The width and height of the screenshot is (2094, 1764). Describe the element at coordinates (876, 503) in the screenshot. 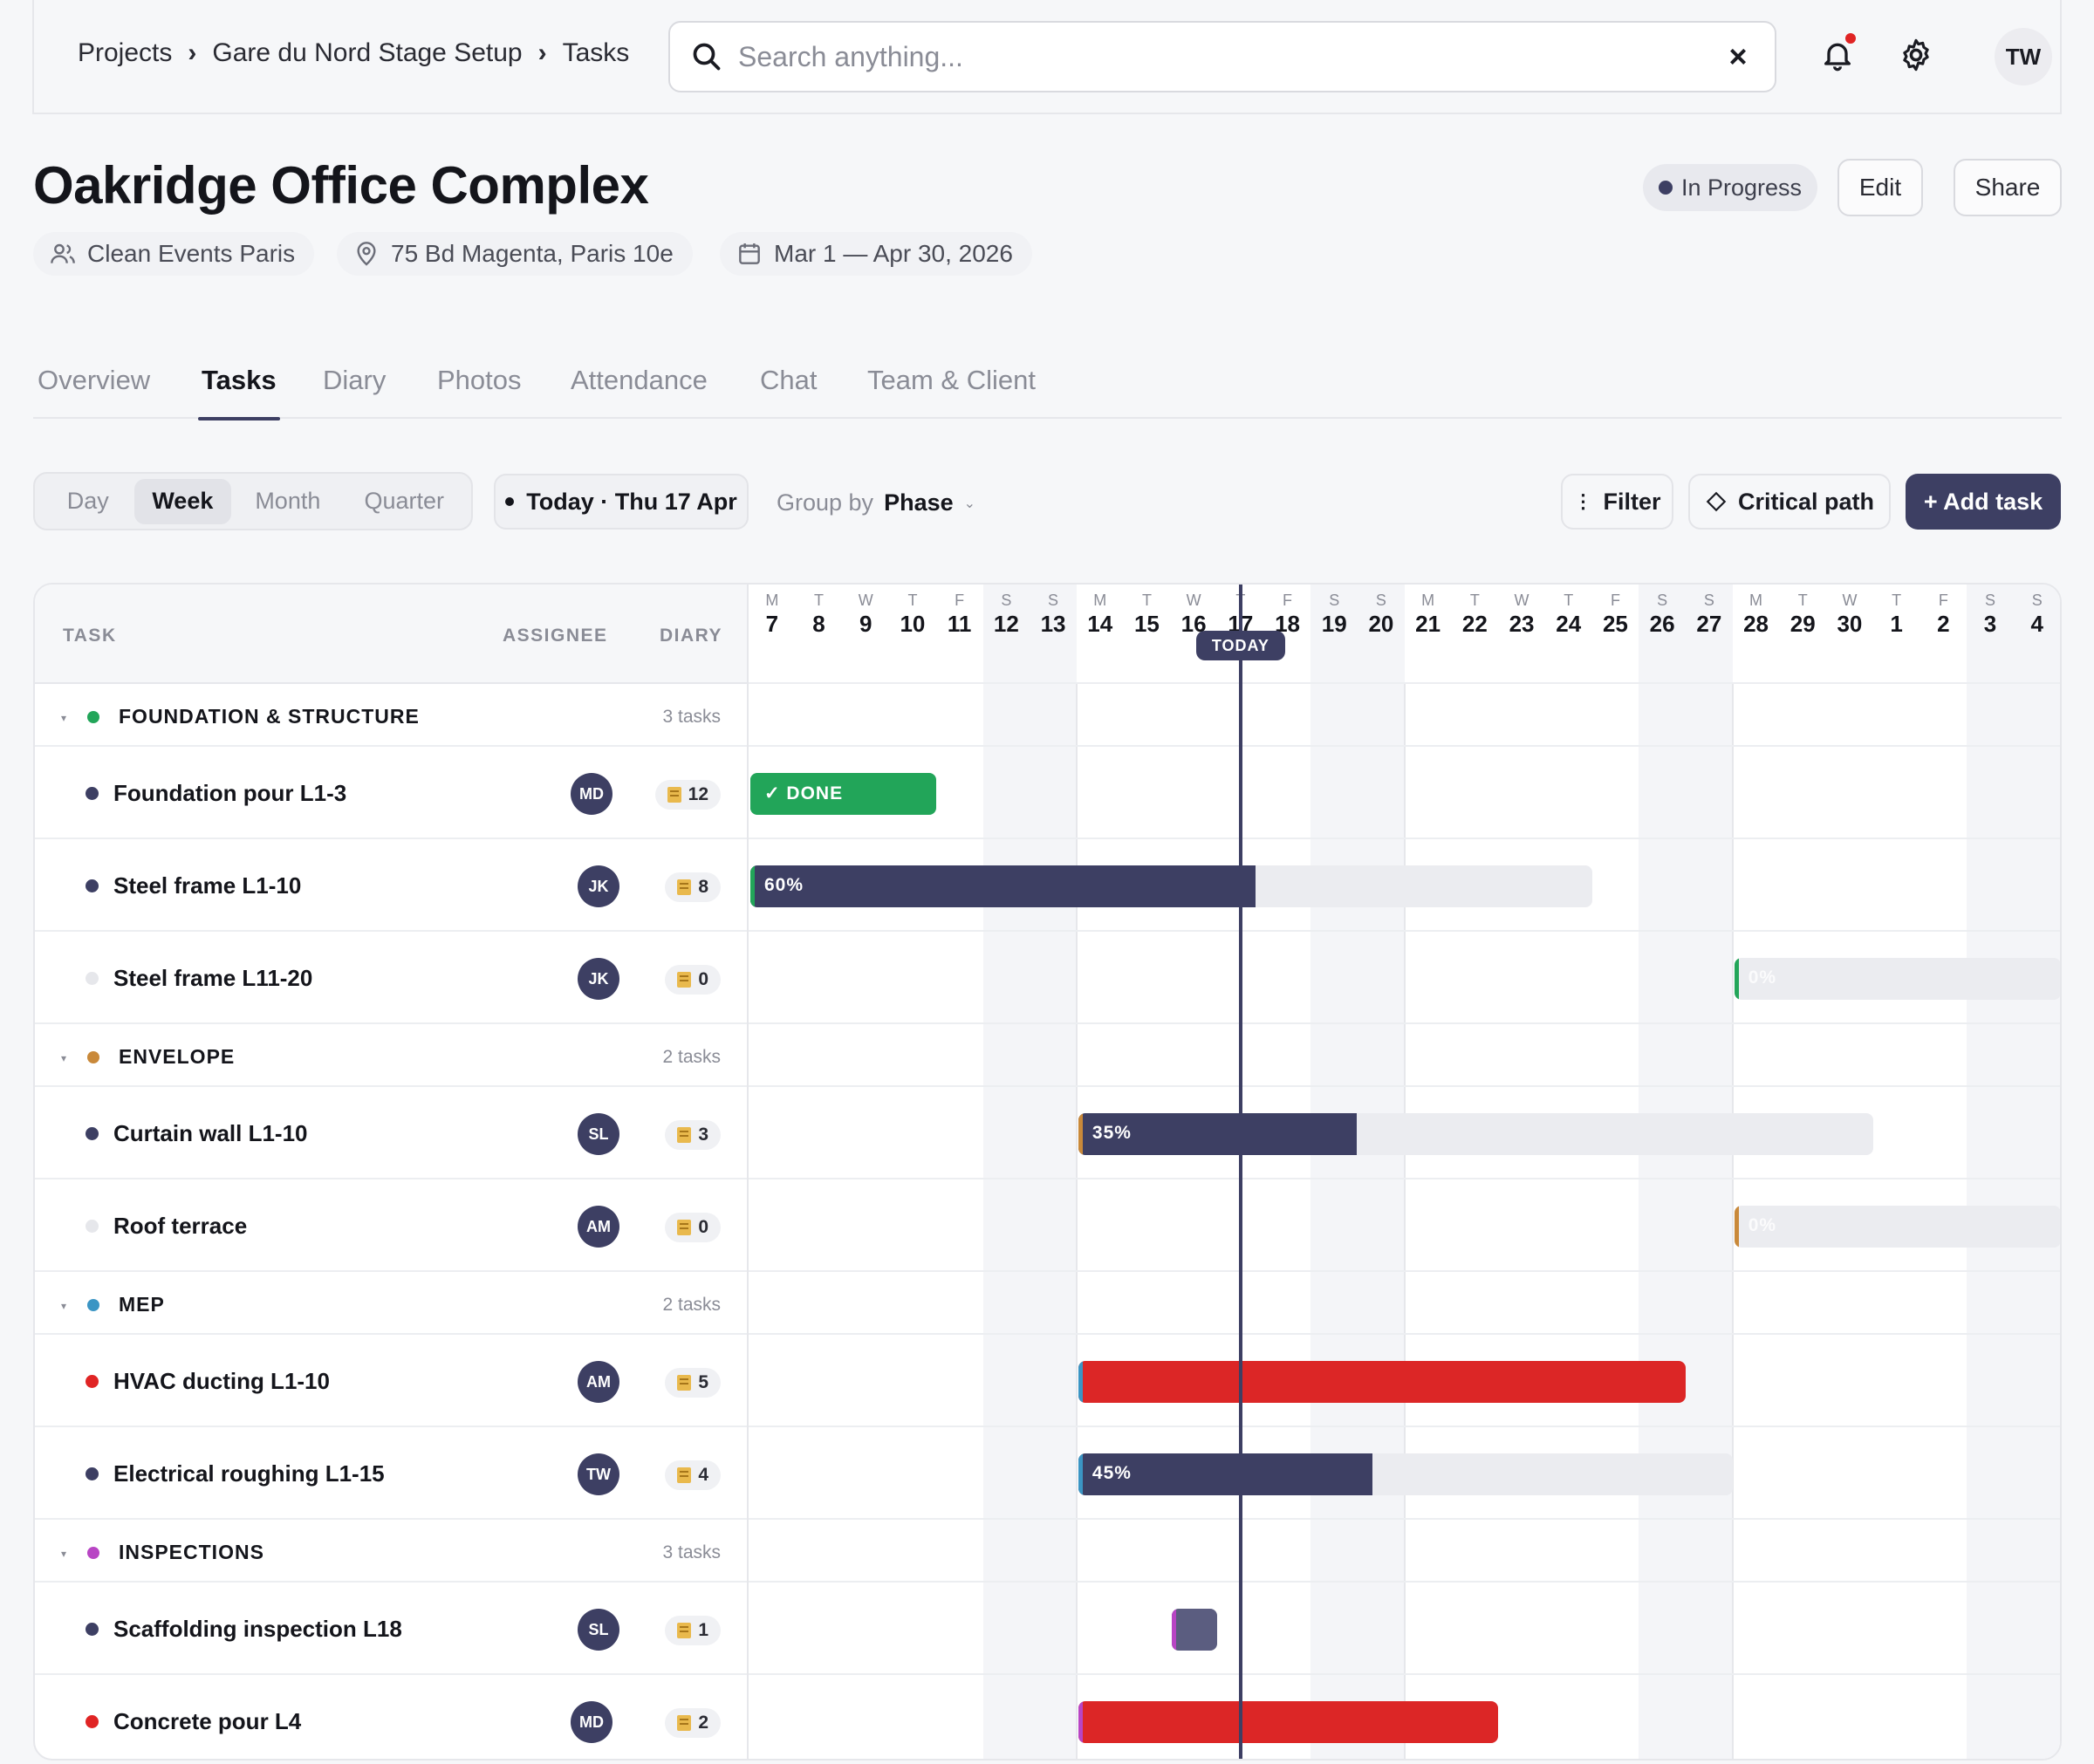

I see `group-by-select: Group by Phase ⌄` at that location.